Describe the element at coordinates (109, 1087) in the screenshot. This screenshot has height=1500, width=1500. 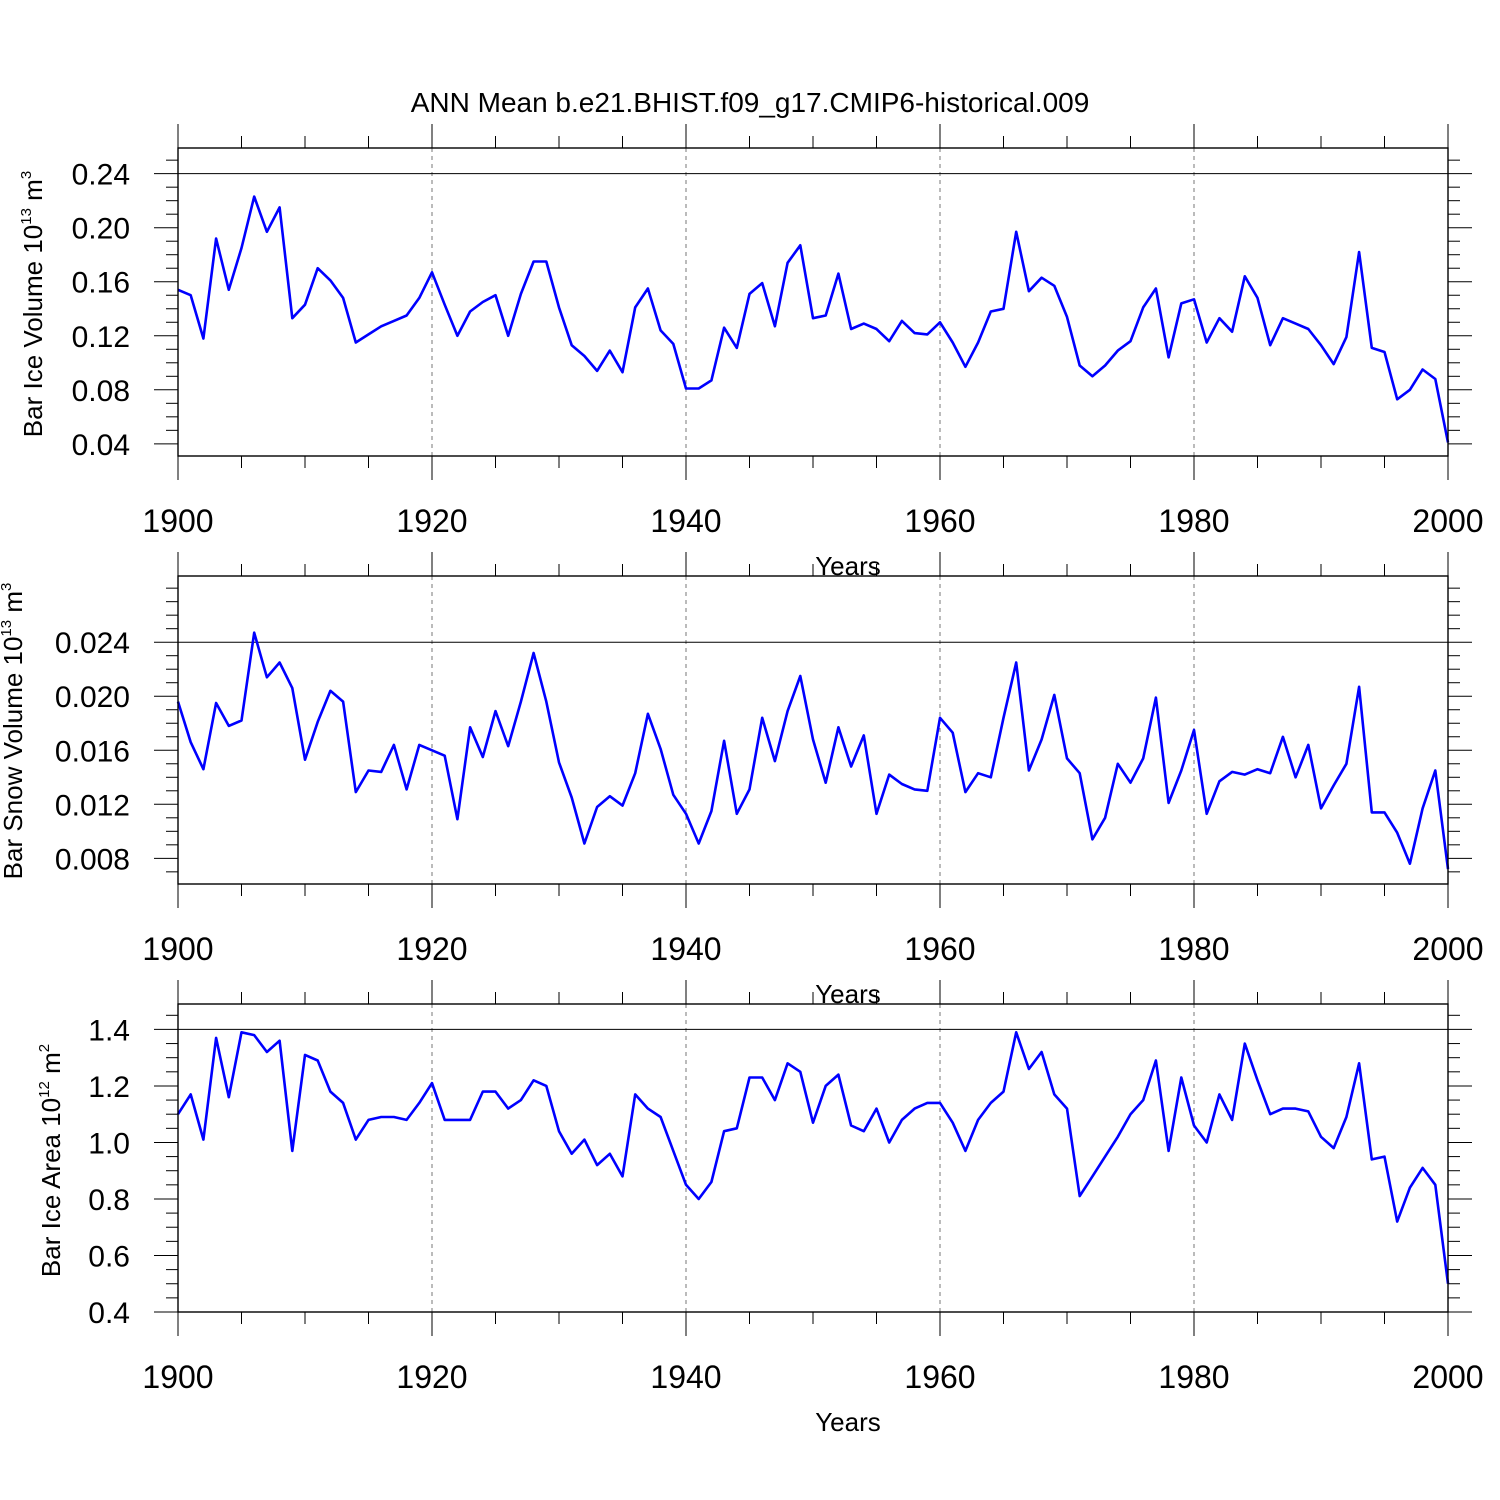
I see `y-tick-label: 1.2` at that location.